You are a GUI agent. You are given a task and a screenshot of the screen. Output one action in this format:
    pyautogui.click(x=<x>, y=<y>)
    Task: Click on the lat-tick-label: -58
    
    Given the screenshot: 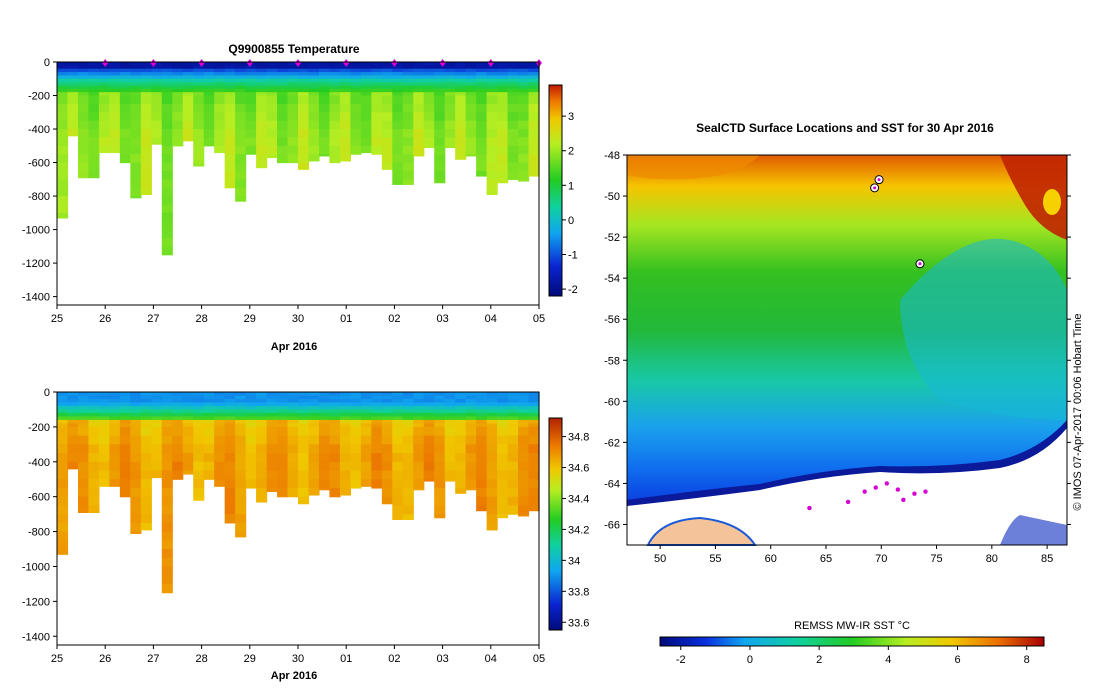 What is the action you would take?
    pyautogui.click(x=612, y=361)
    